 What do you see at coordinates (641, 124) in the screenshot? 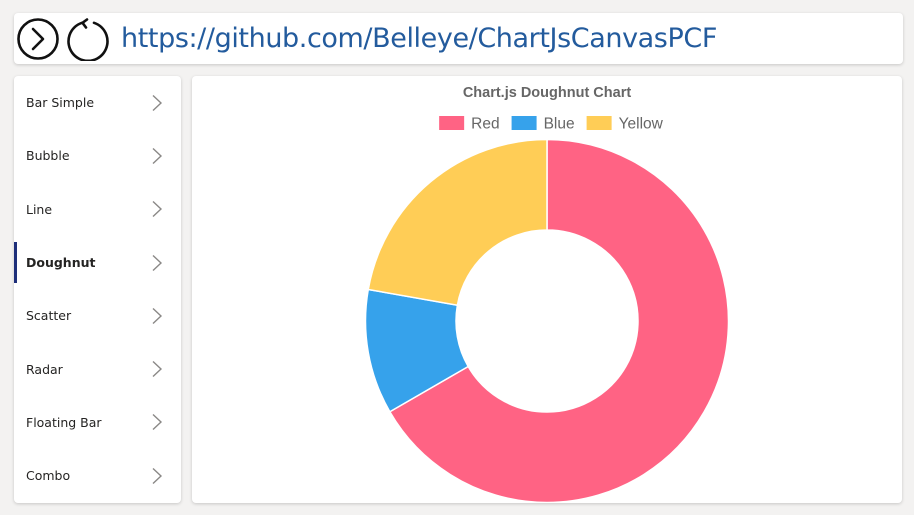
I see `legend-label: Yellow` at bounding box center [641, 124].